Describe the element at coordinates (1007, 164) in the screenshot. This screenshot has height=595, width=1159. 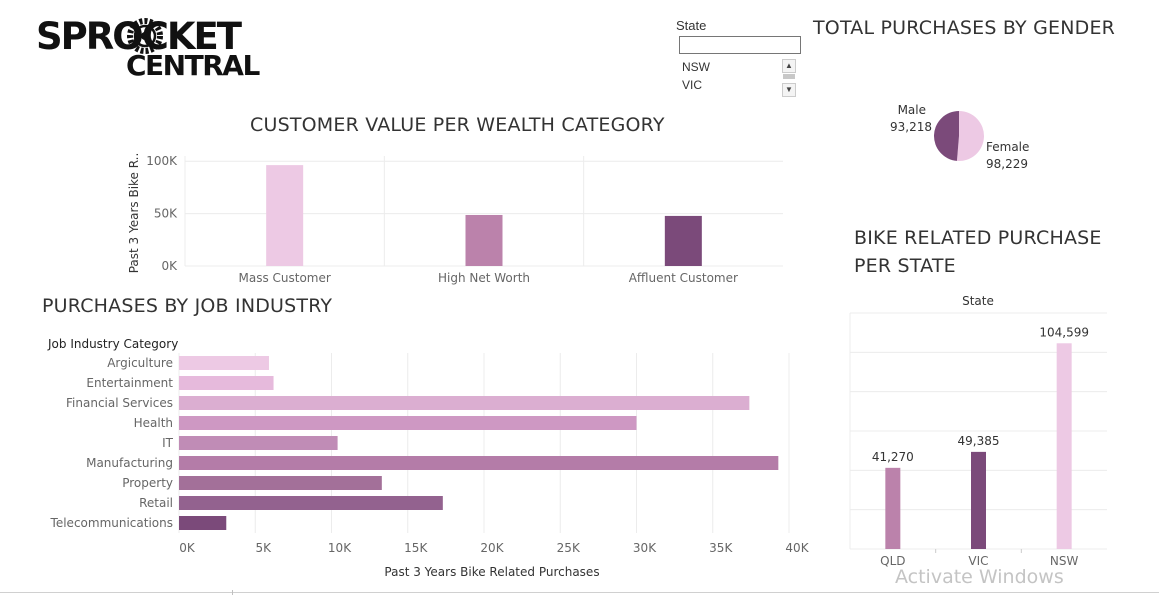
I see `gender-value-female: 98,229` at that location.